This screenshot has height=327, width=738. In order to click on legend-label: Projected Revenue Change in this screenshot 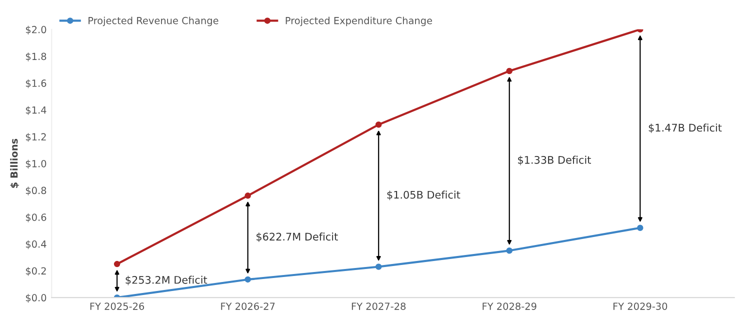, I will do `click(153, 21)`.